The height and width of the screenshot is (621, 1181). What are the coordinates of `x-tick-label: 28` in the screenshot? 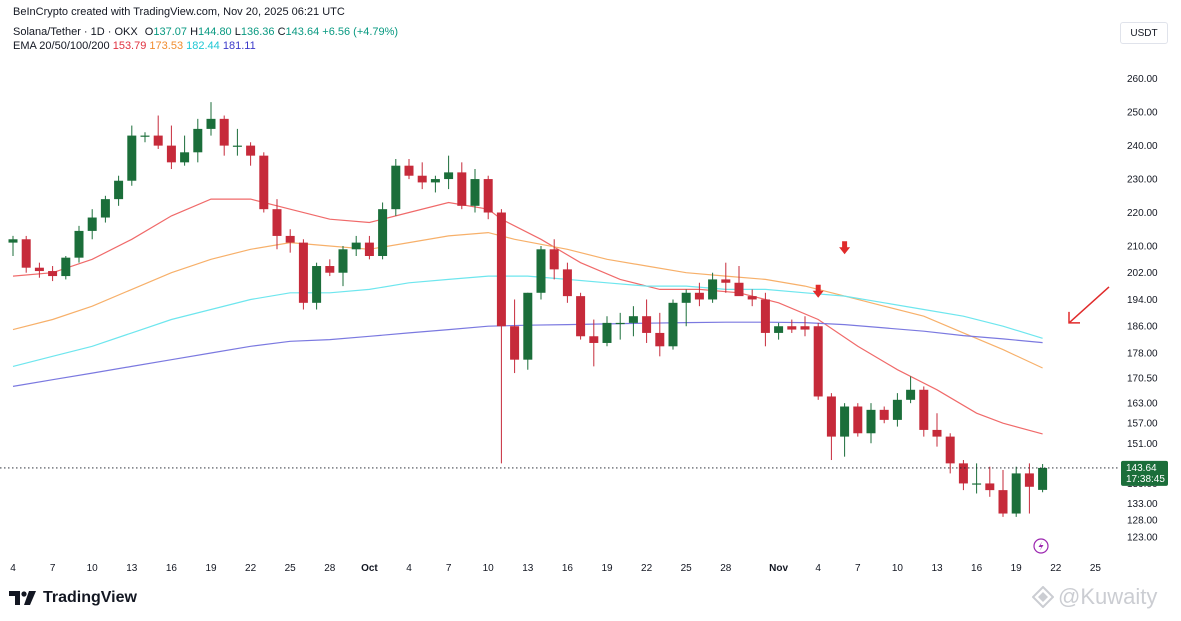 It's located at (726, 568).